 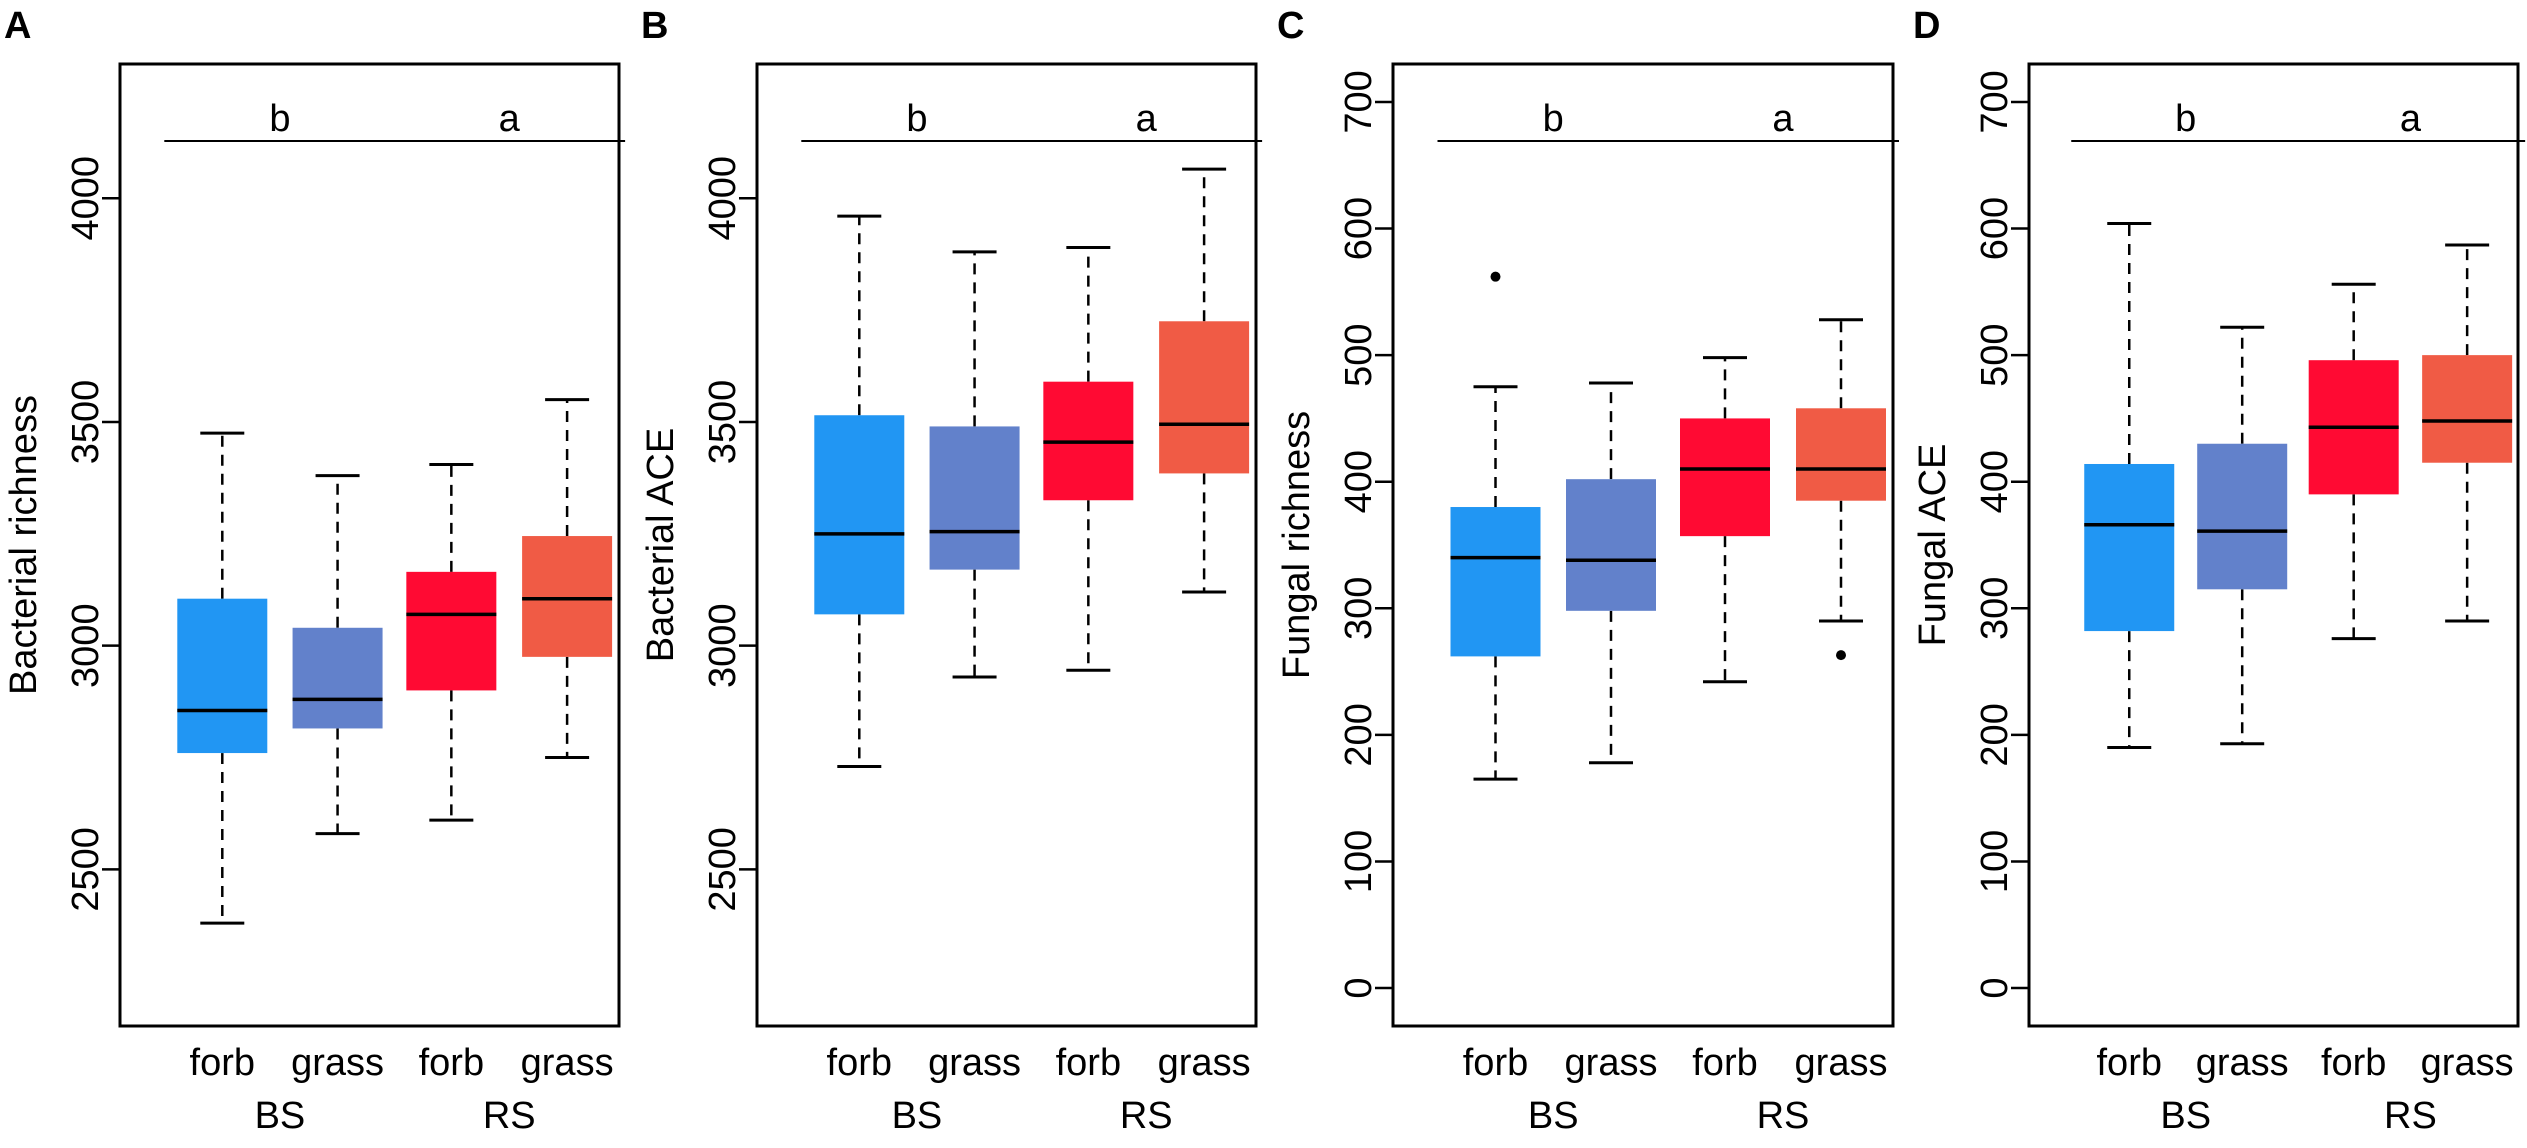 I want to click on y-axis-title: Fungal ACE, so click(x=1933, y=545).